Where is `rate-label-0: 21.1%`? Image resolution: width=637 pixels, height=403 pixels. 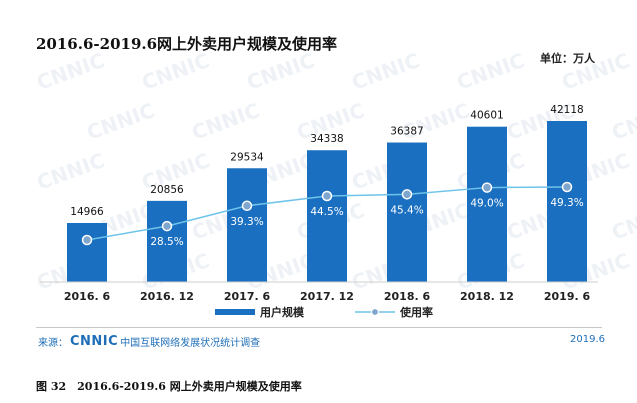 rate-label-0: 21.1% is located at coordinates (86, 256).